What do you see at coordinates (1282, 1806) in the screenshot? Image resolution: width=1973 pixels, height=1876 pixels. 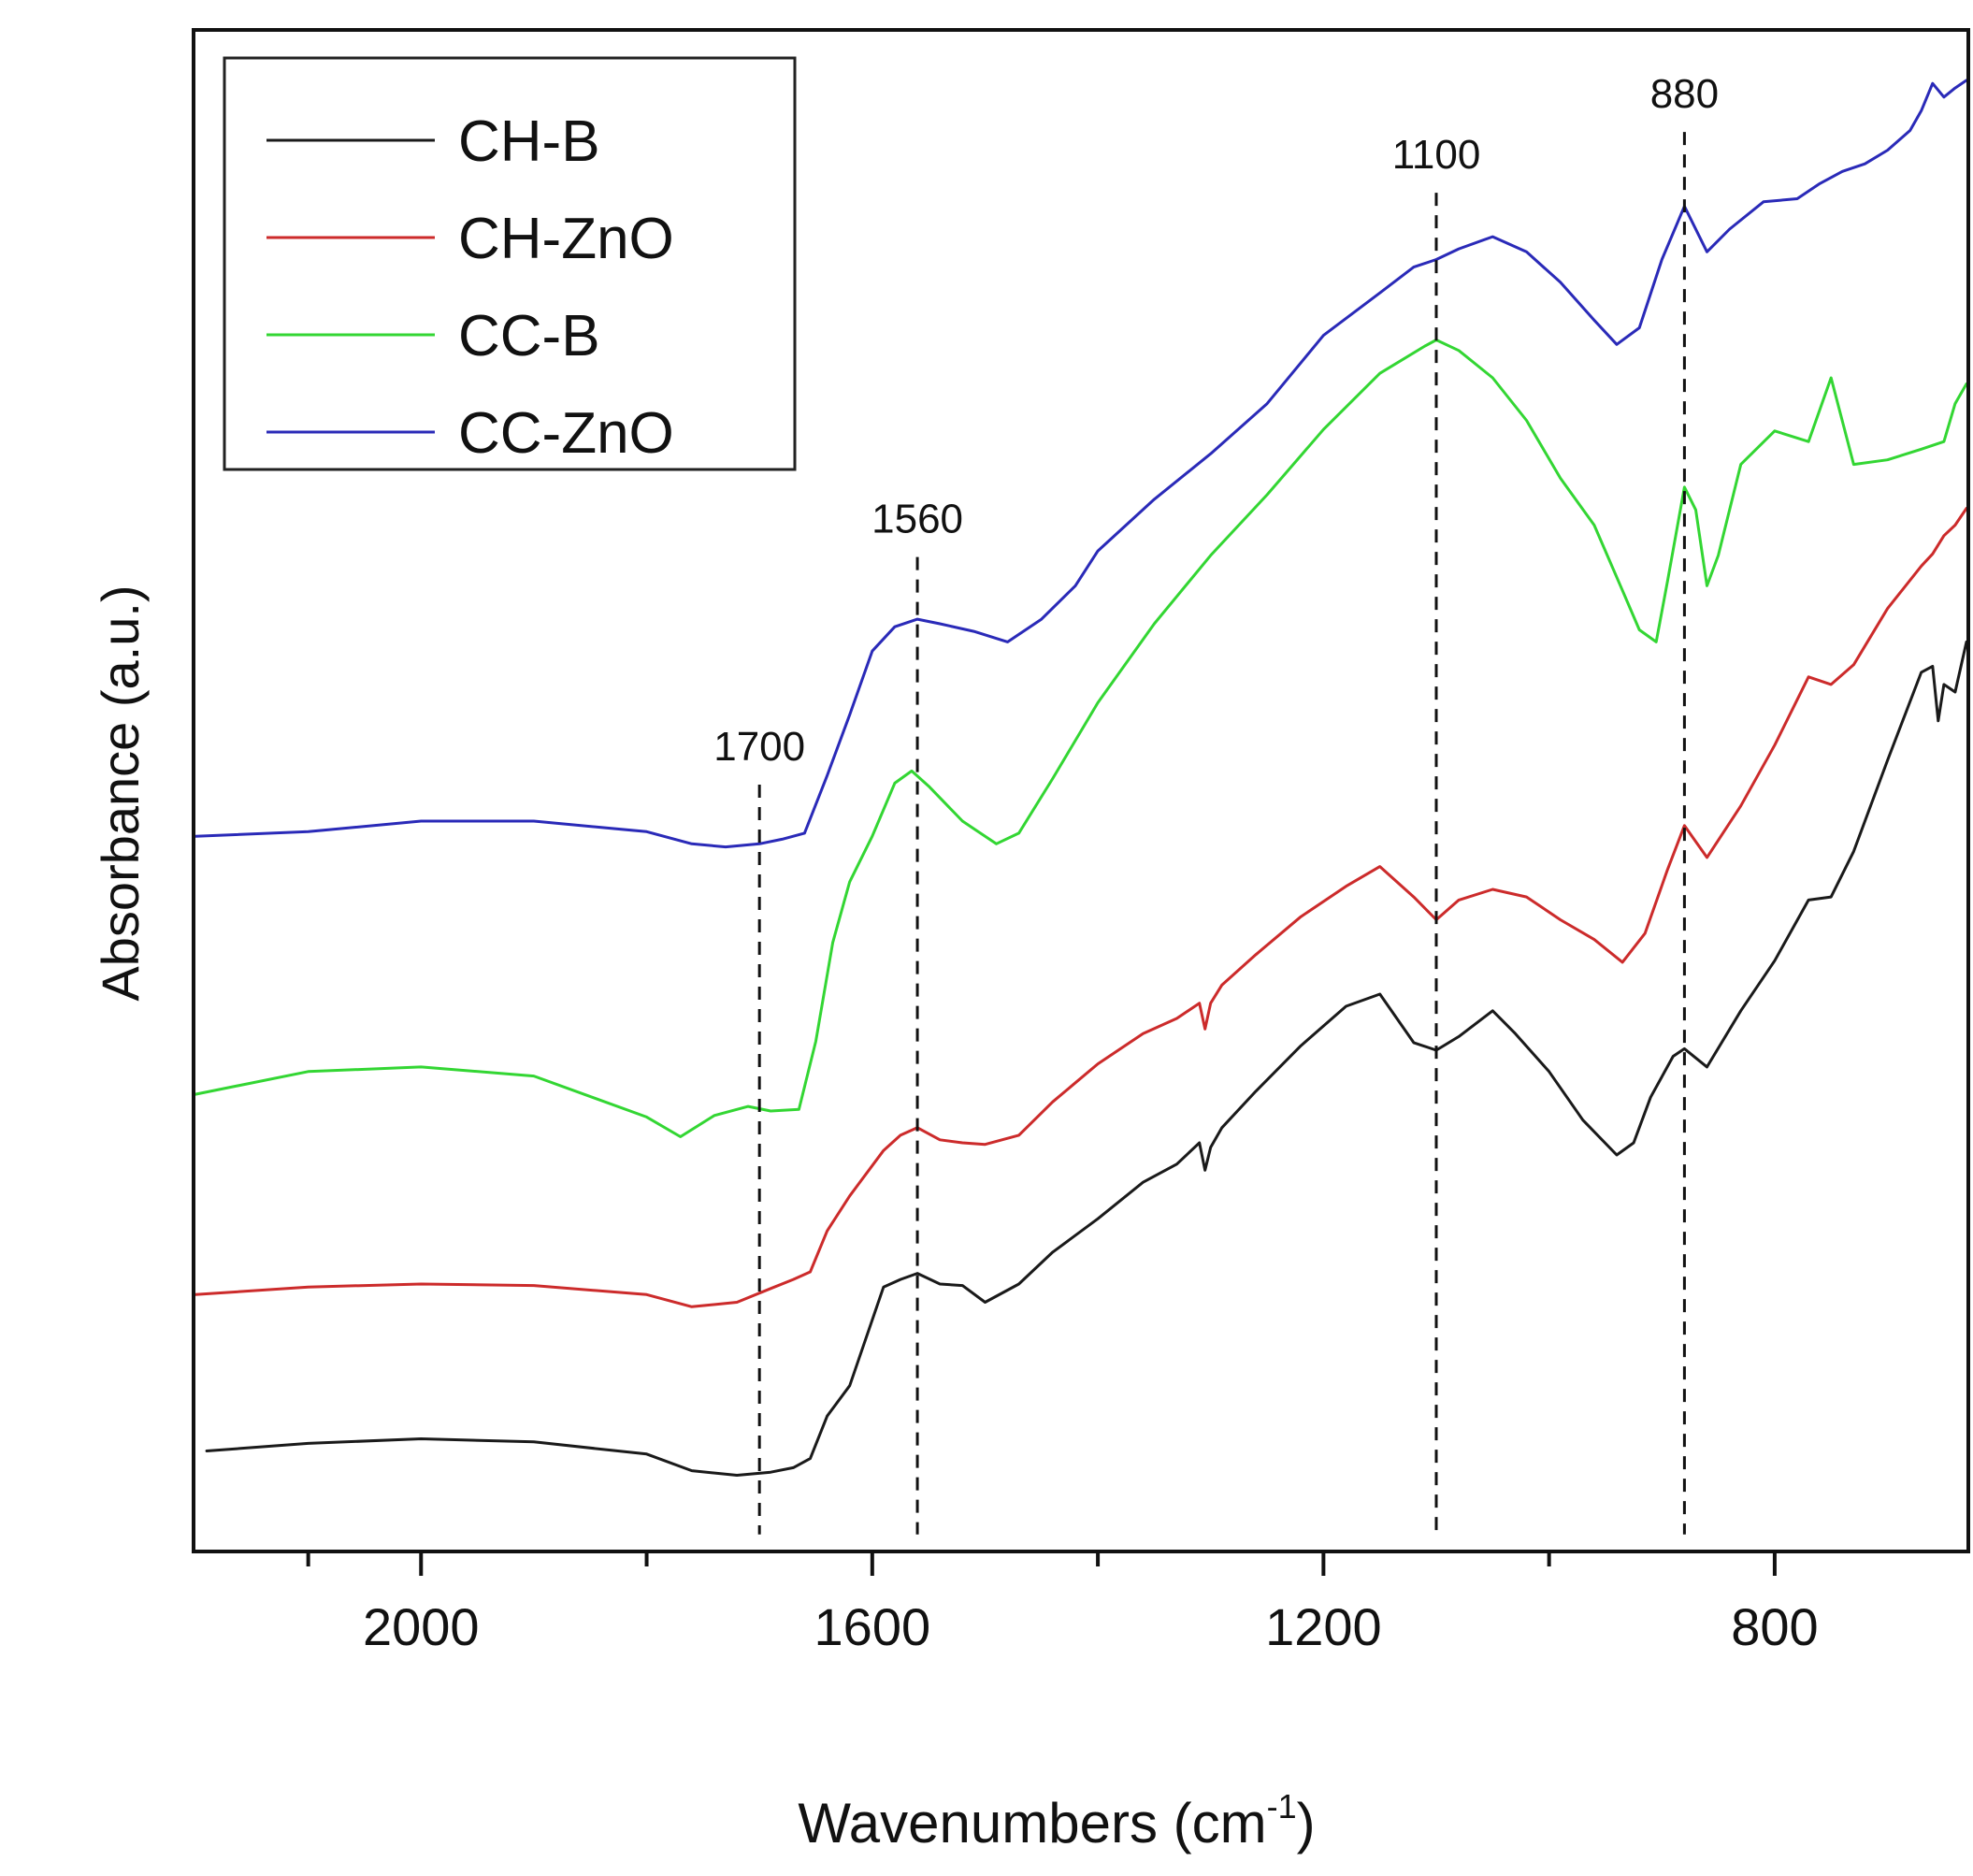 I see `x-axis-label-superscript: -1` at bounding box center [1282, 1806].